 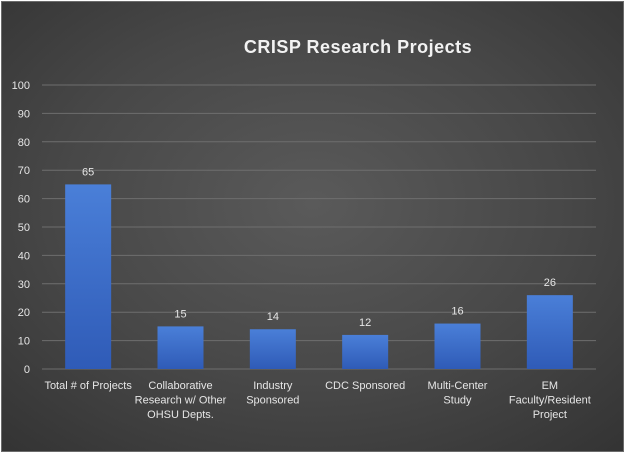 I want to click on data-label: 15, so click(x=180, y=314).